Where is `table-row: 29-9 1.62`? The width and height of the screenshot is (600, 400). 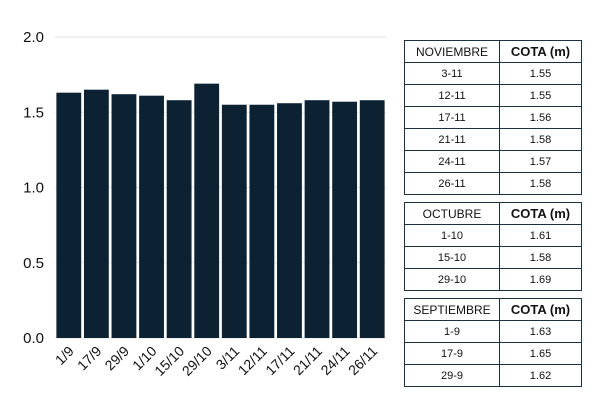 table-row: 29-9 1.62 is located at coordinates (493, 375).